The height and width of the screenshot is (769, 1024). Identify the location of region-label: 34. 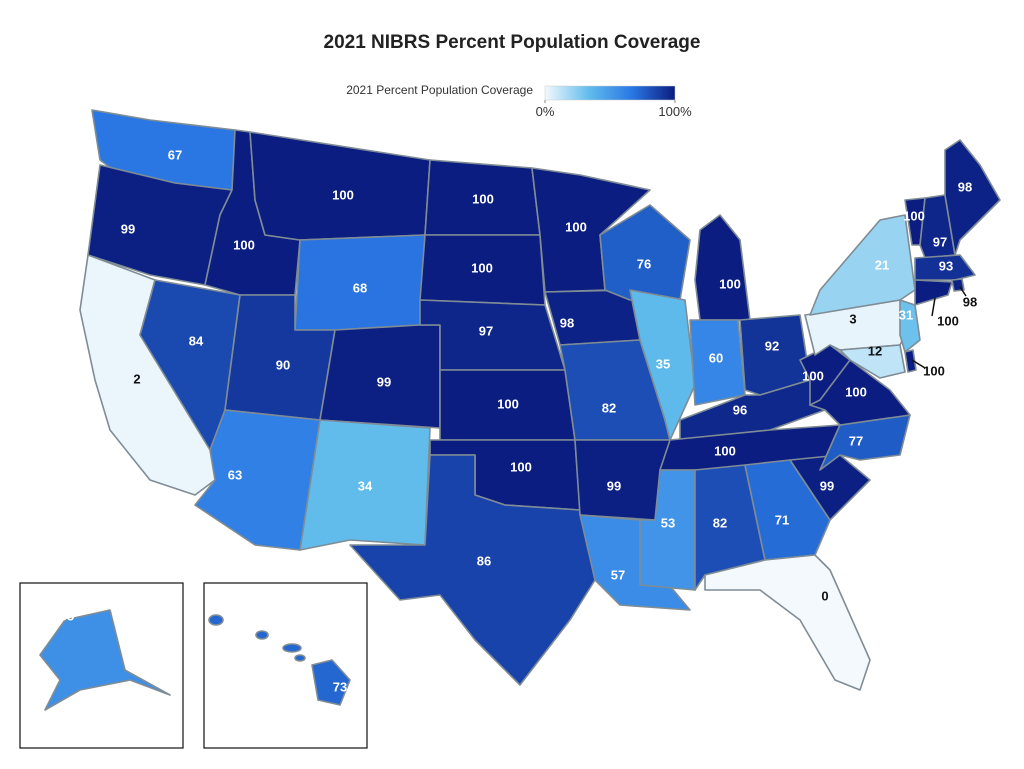
(365, 485).